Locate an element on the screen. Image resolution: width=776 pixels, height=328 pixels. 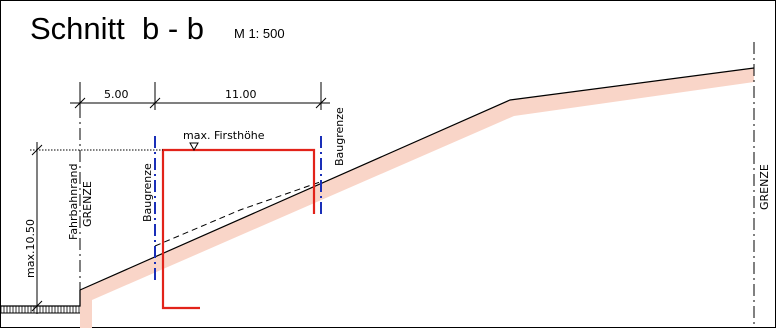
baugrenze-label-left: Baugrenze is located at coordinates (147, 192).